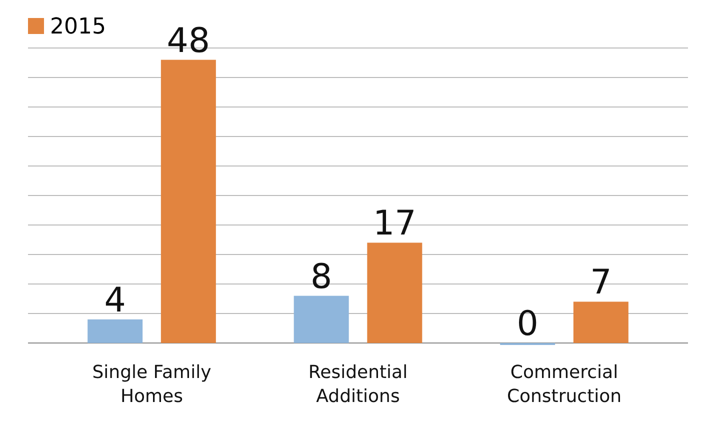 This screenshot has height=441, width=716. Describe the element at coordinates (358, 384) in the screenshot. I see `x-tick-label: Residential Additions` at that location.